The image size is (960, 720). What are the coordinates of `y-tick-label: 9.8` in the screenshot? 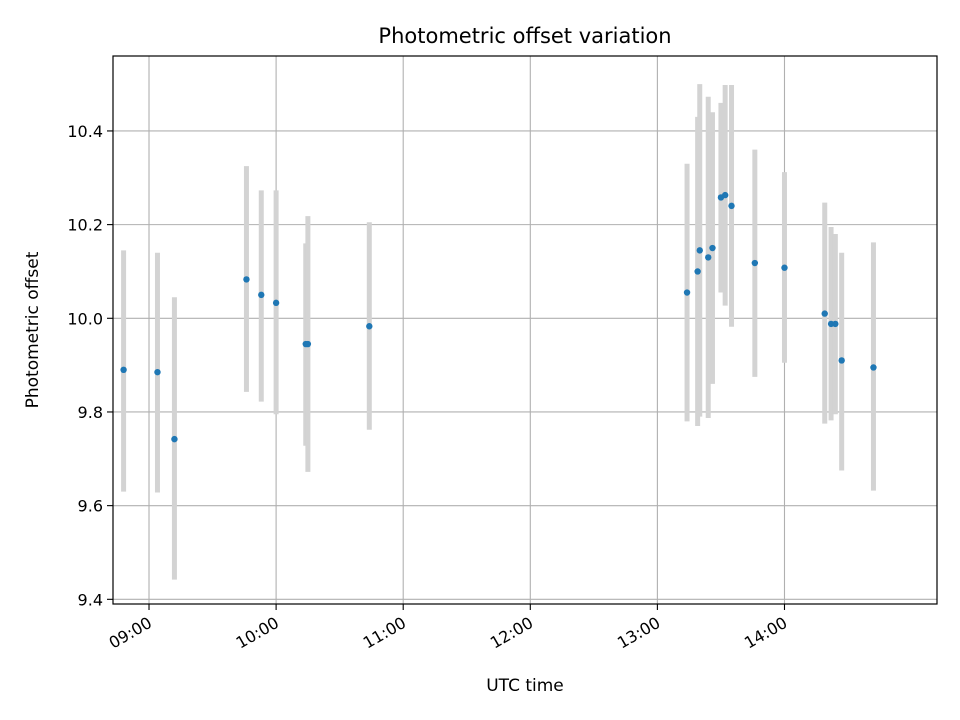 It's located at (90, 412).